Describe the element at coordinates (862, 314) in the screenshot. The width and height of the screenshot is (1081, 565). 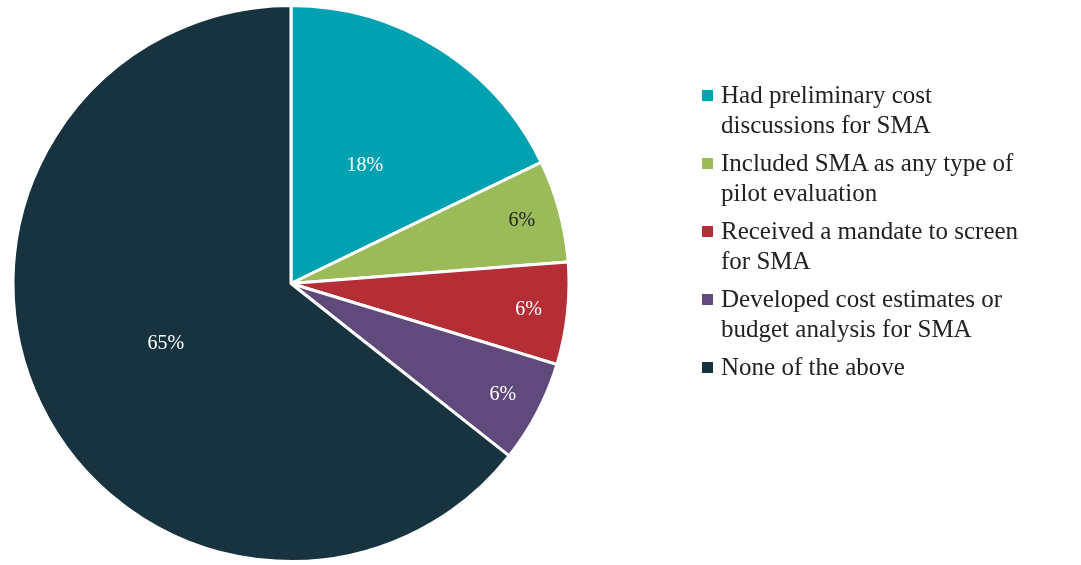
I see `legend-label: Developed cost estimates or budget analysis for SMA` at that location.